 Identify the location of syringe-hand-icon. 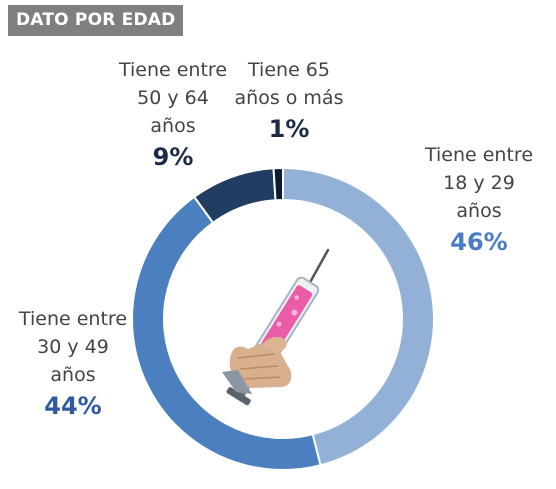
(276, 327).